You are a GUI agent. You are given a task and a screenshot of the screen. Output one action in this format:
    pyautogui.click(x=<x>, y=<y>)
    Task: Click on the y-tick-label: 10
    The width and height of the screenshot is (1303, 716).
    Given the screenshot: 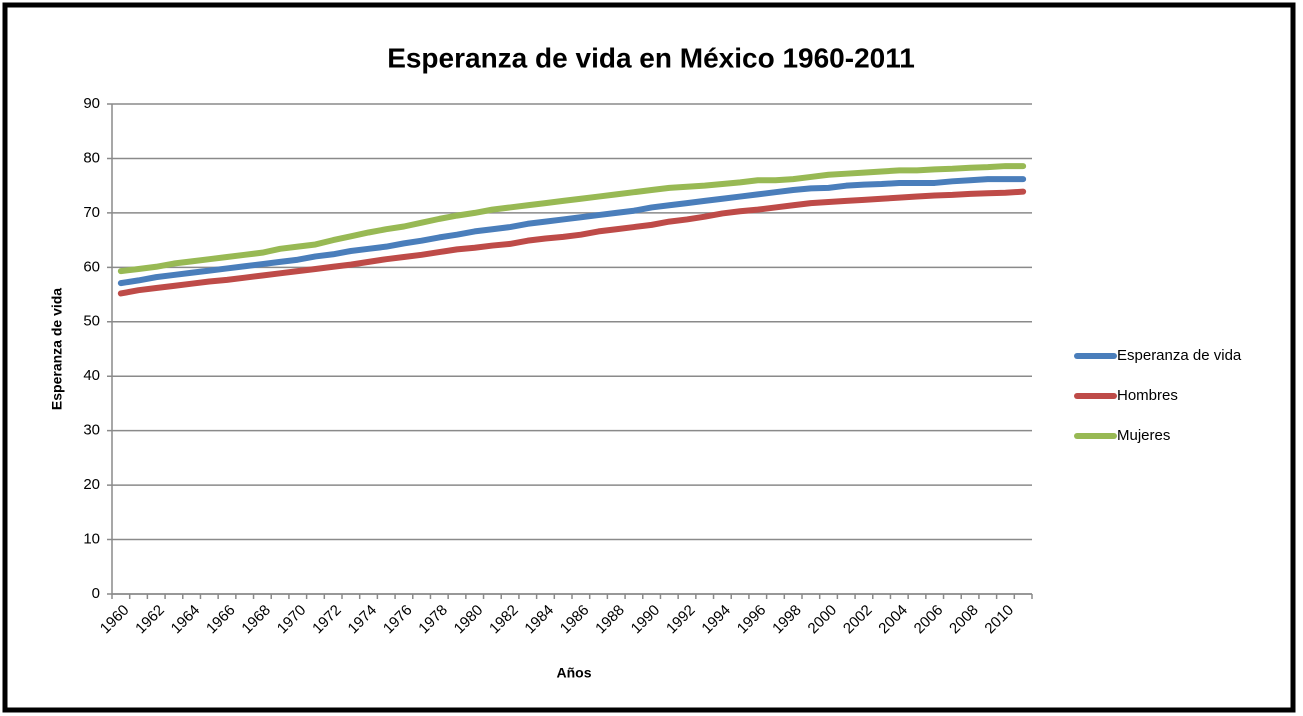 What is the action you would take?
    pyautogui.click(x=91, y=539)
    